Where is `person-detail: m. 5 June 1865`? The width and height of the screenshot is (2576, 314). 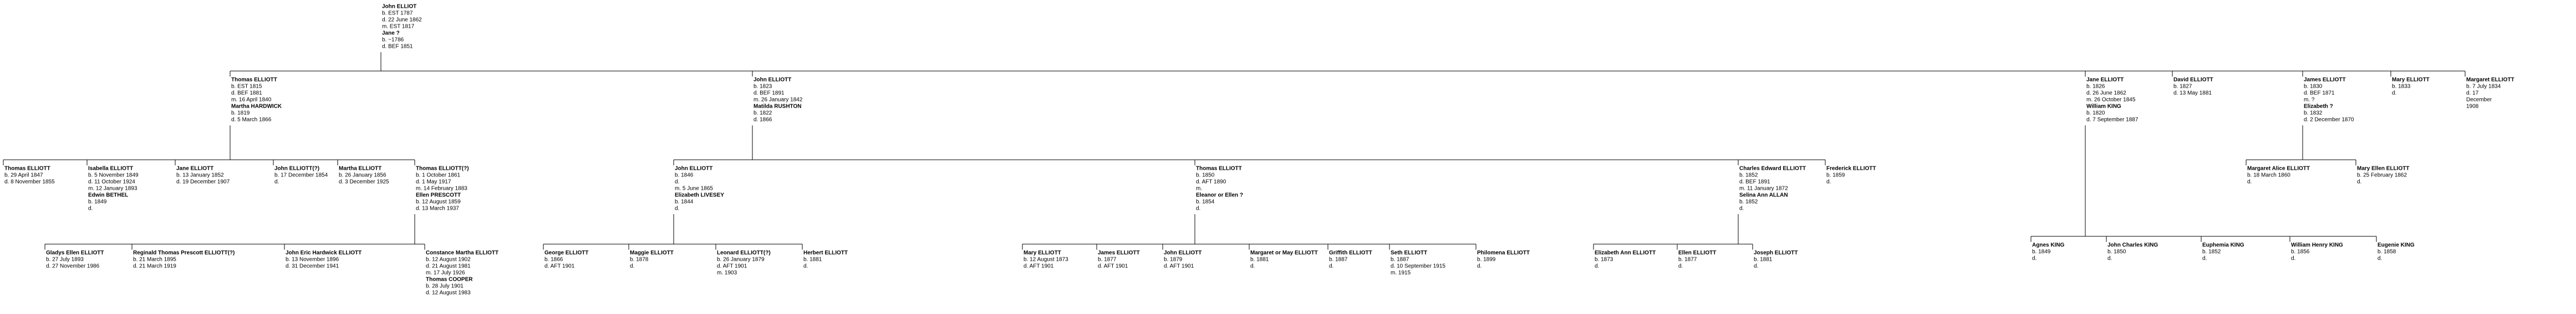 person-detail: m. 5 June 1865 is located at coordinates (694, 188).